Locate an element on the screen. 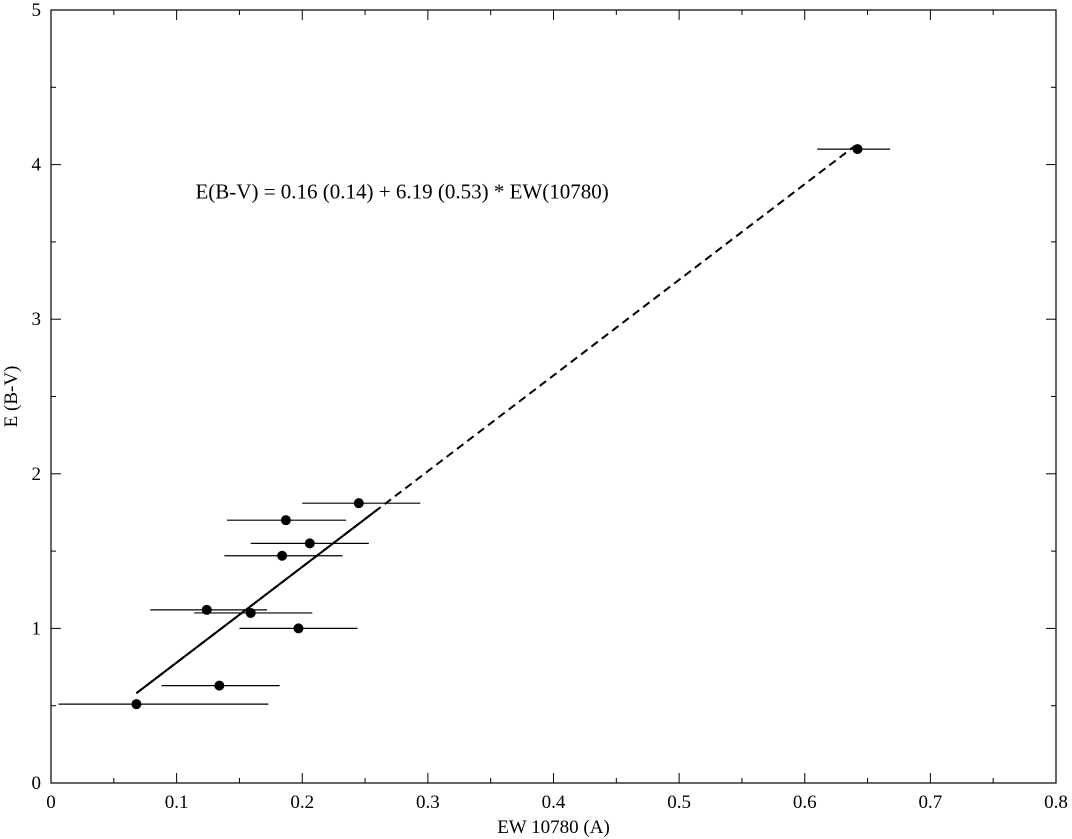  x-tick-label: 0.4 is located at coordinates (554, 802).